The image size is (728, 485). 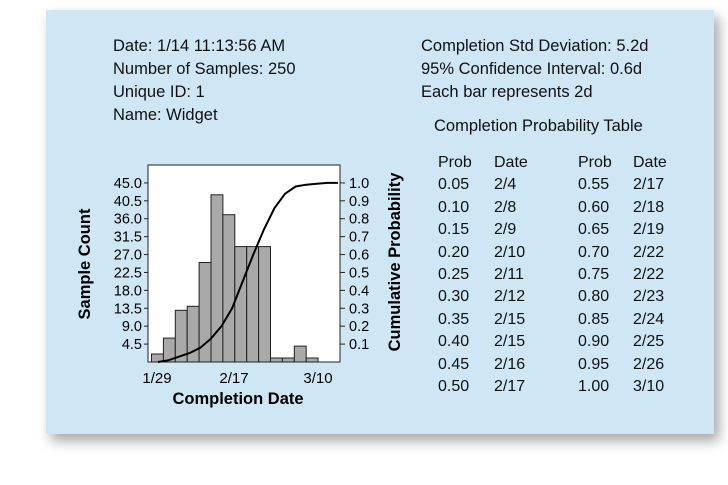 I want to click on y2-tick-label: 0.4, so click(x=359, y=291).